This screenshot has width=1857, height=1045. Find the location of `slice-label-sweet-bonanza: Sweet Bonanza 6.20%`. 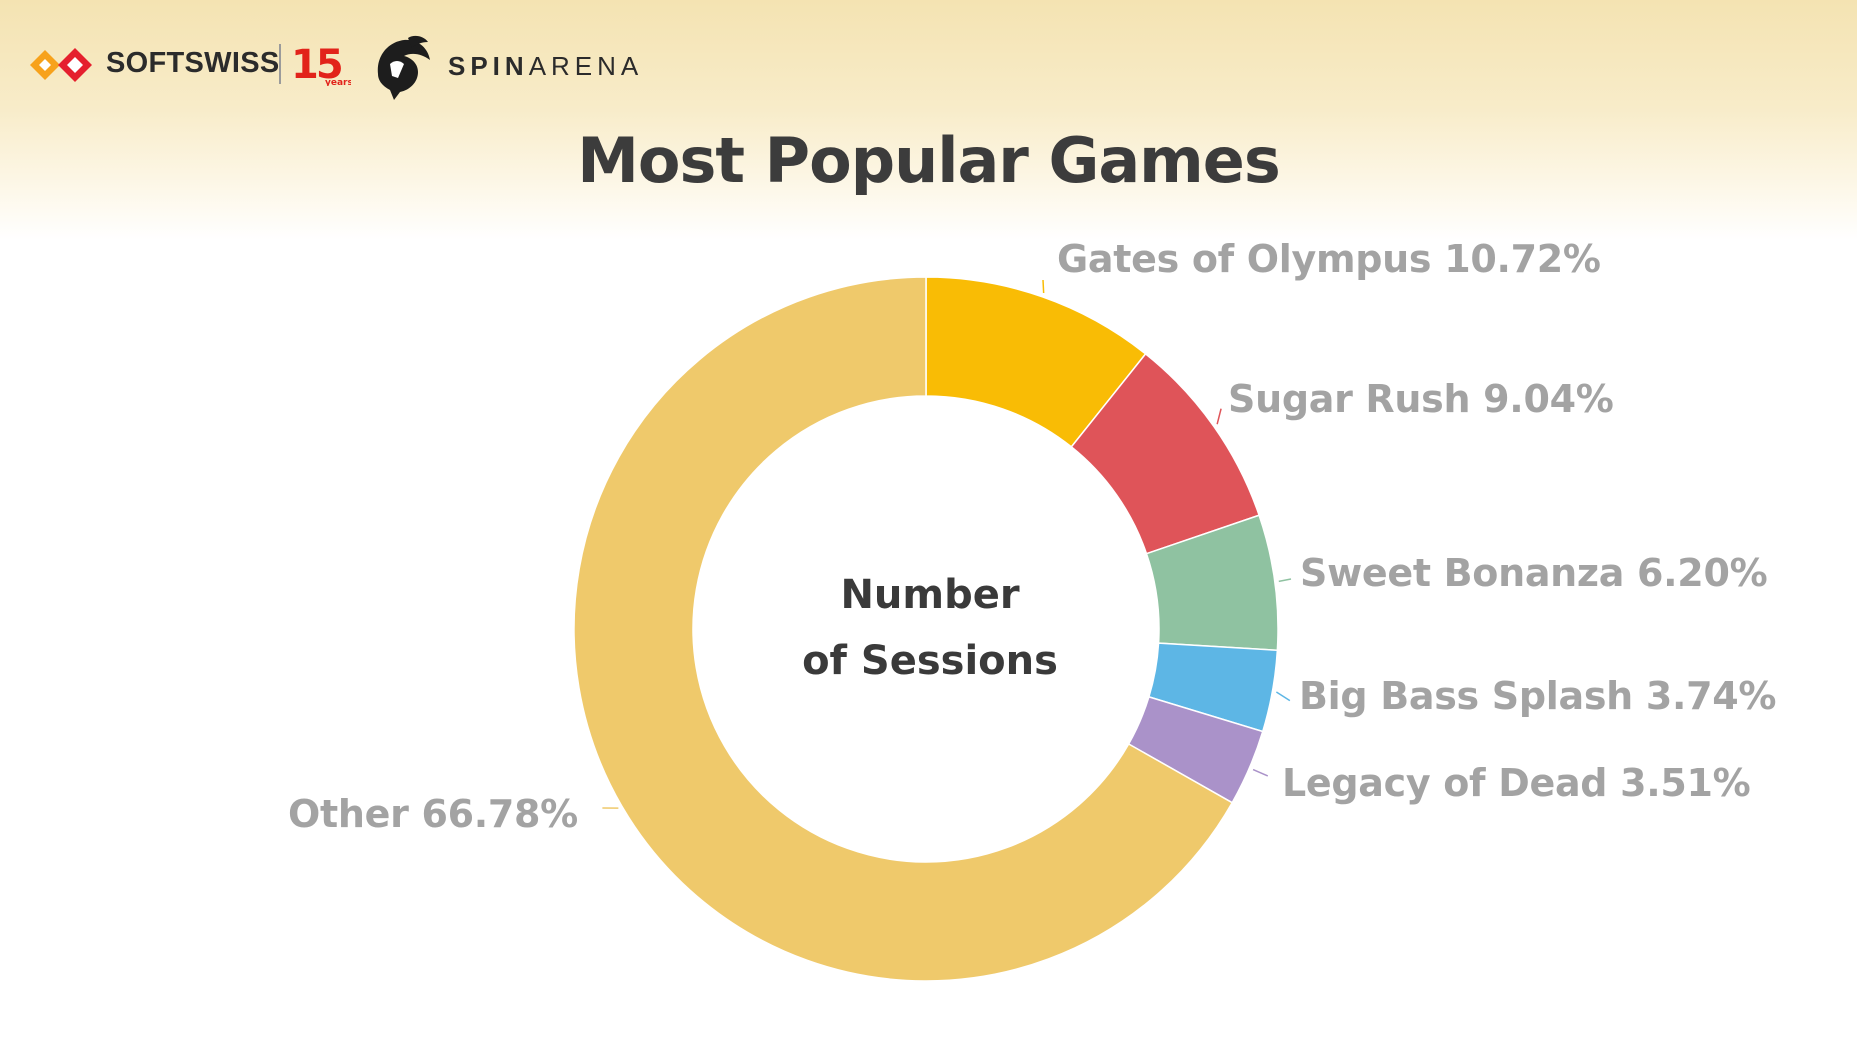

slice-label-sweet-bonanza: Sweet Bonanza 6.20% is located at coordinates (1534, 573).